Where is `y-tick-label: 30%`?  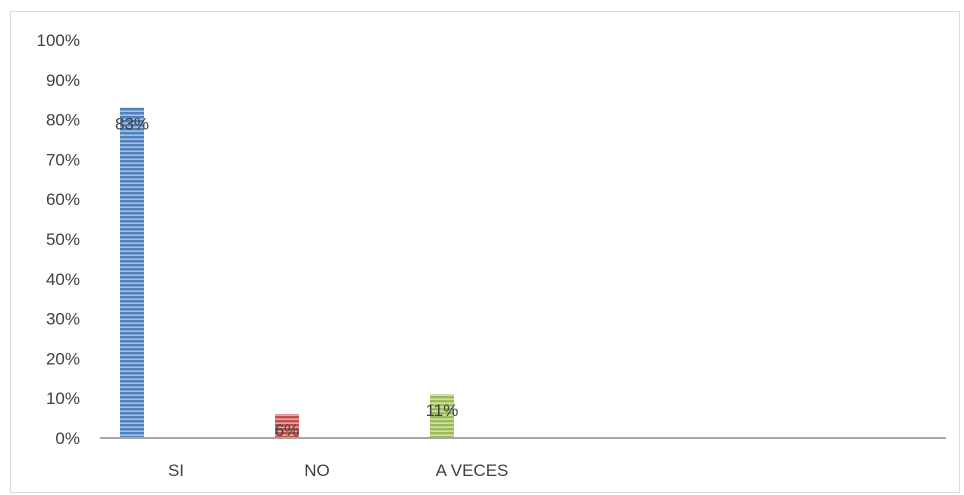 y-tick-label: 30% is located at coordinates (63, 319).